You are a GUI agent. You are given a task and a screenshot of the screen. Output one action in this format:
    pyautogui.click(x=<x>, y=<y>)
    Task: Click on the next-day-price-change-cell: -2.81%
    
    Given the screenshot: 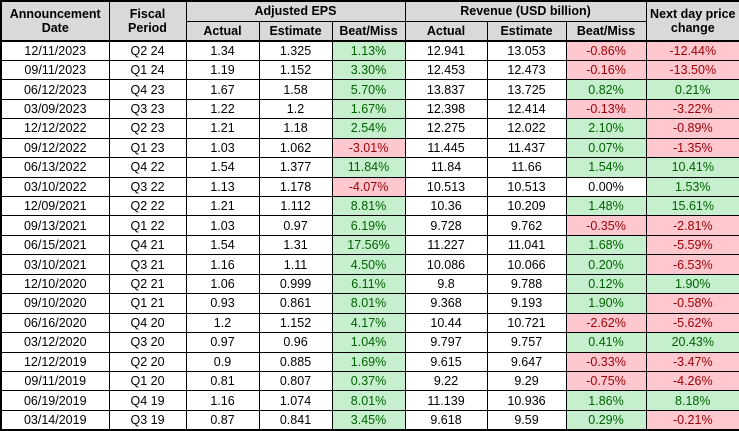 What is the action you would take?
    pyautogui.click(x=692, y=225)
    